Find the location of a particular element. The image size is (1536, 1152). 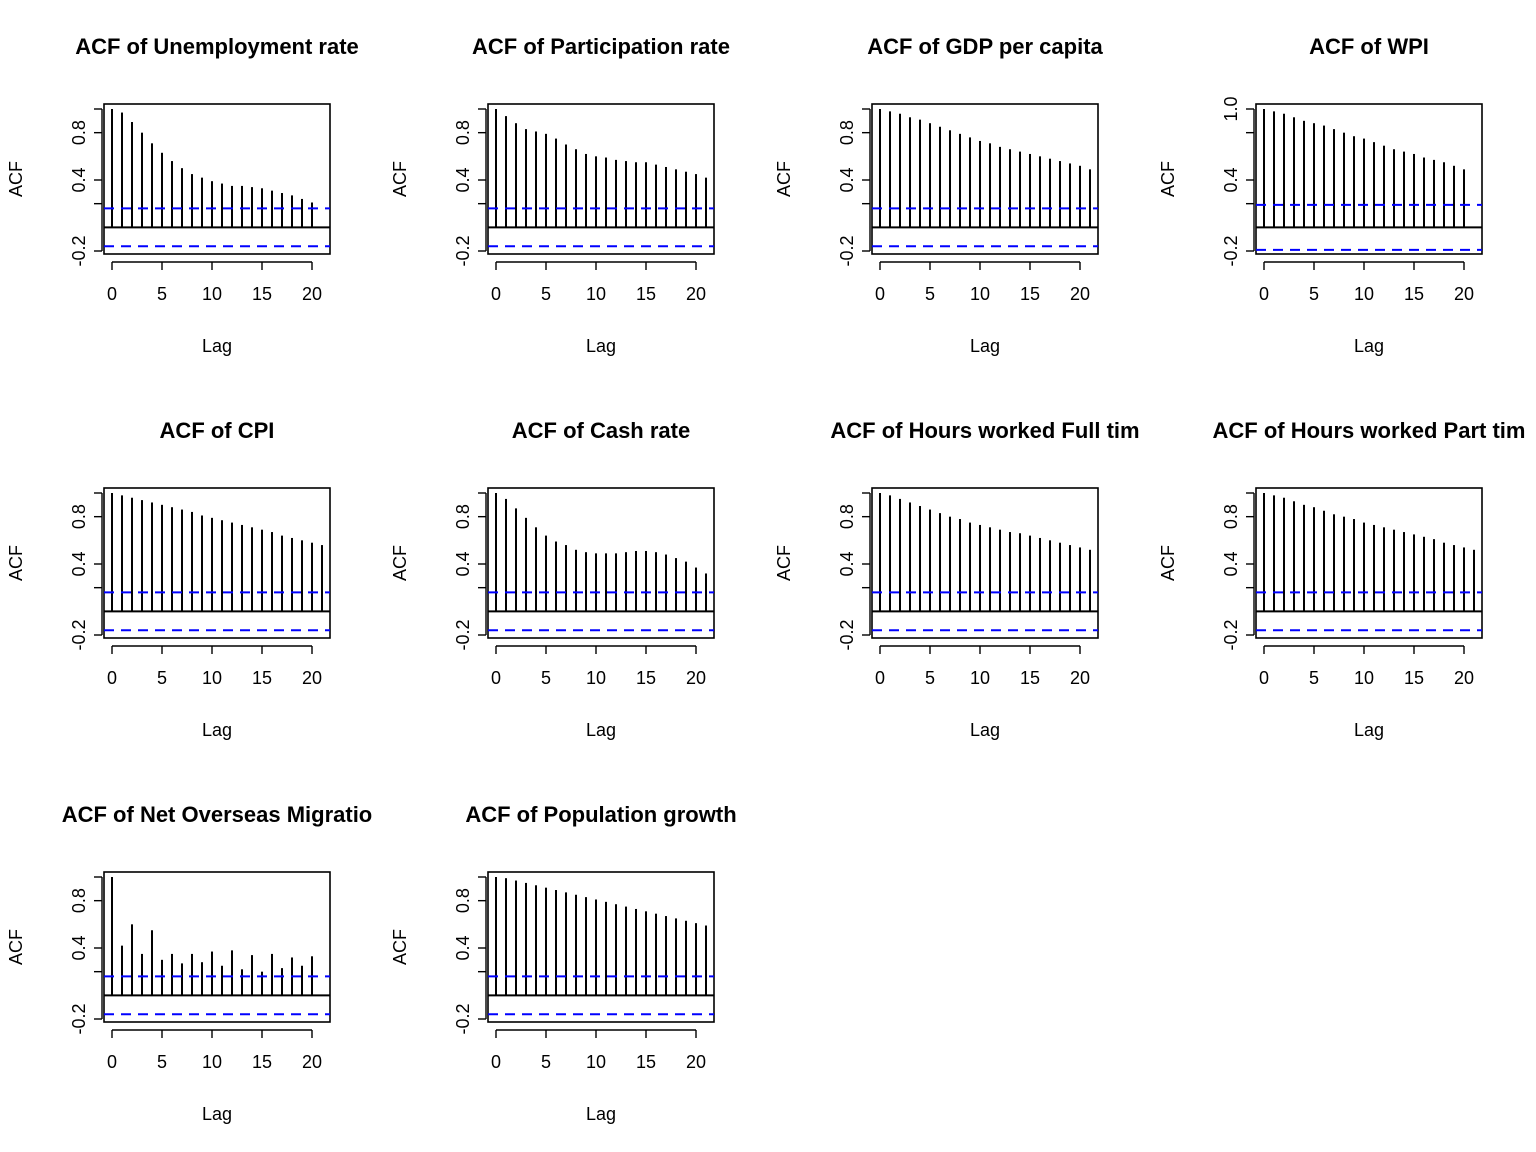

chart-title: ACF of Population growth is located at coordinates (600, 814).